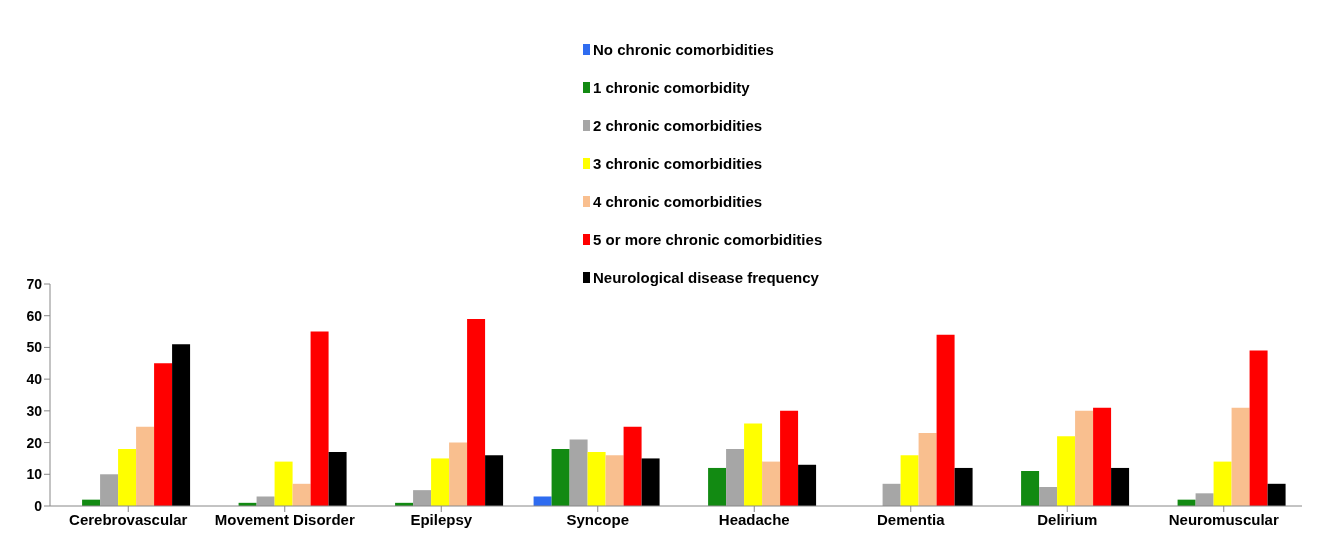  Describe the element at coordinates (441, 519) in the screenshot. I see `x-tick-label: Epilepsy` at that location.